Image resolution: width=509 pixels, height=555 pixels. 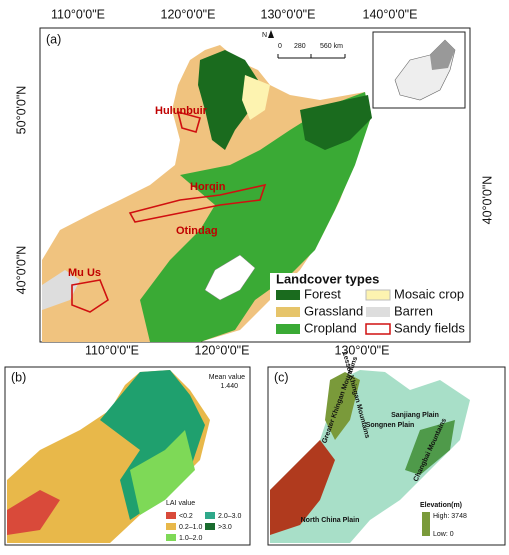 What do you see at coordinates (390, 14) in the screenshot?
I see `lon-label: 140°0'0"E` at bounding box center [390, 14].